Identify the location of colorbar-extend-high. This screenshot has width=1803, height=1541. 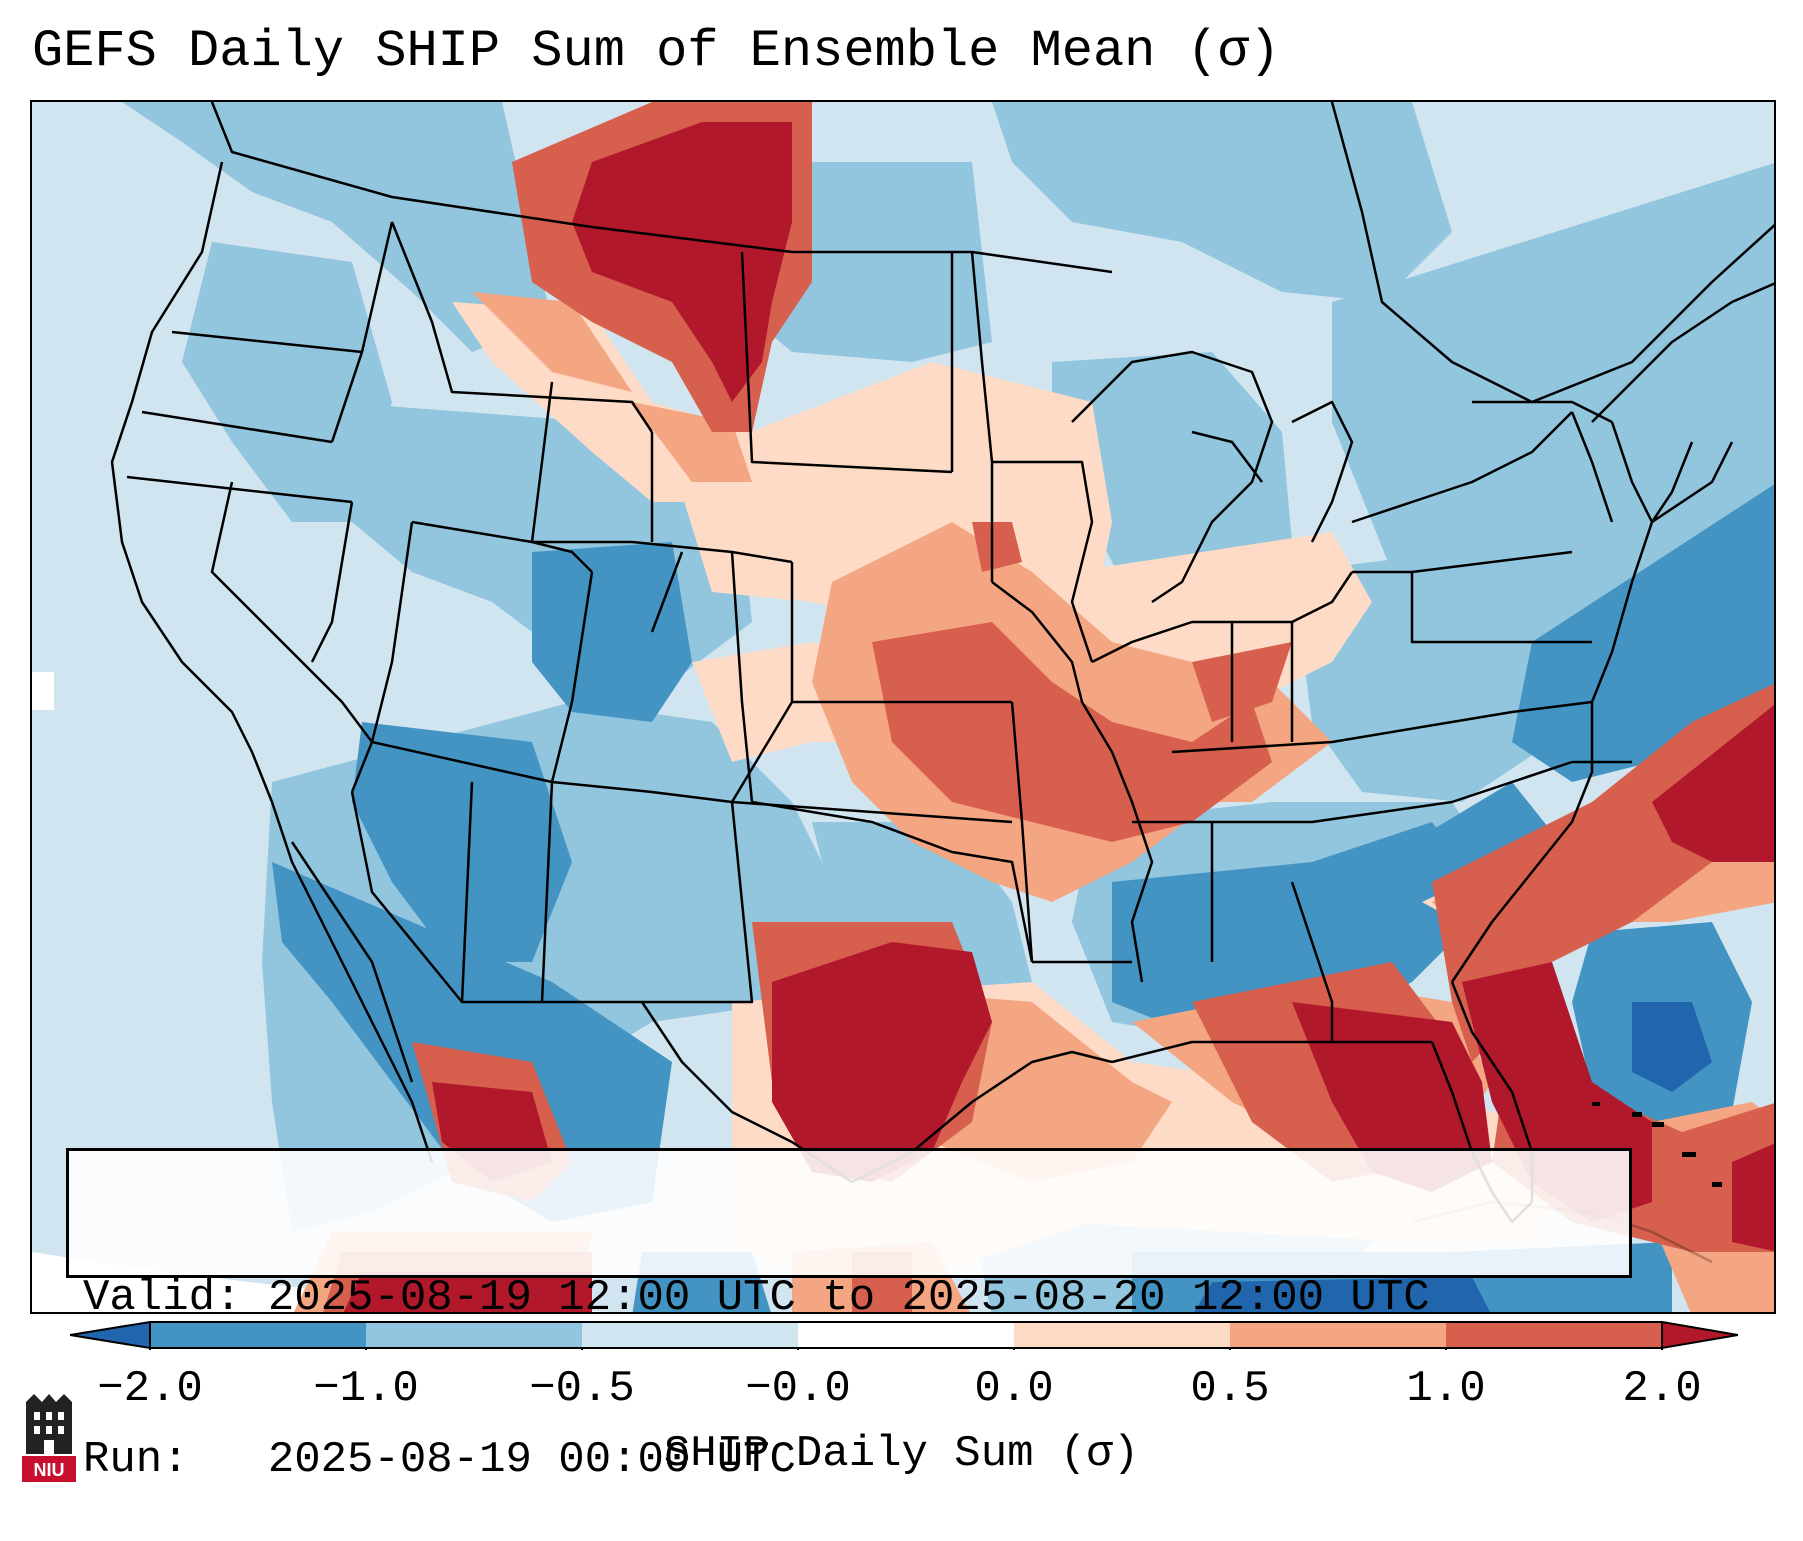
(1699, 1335).